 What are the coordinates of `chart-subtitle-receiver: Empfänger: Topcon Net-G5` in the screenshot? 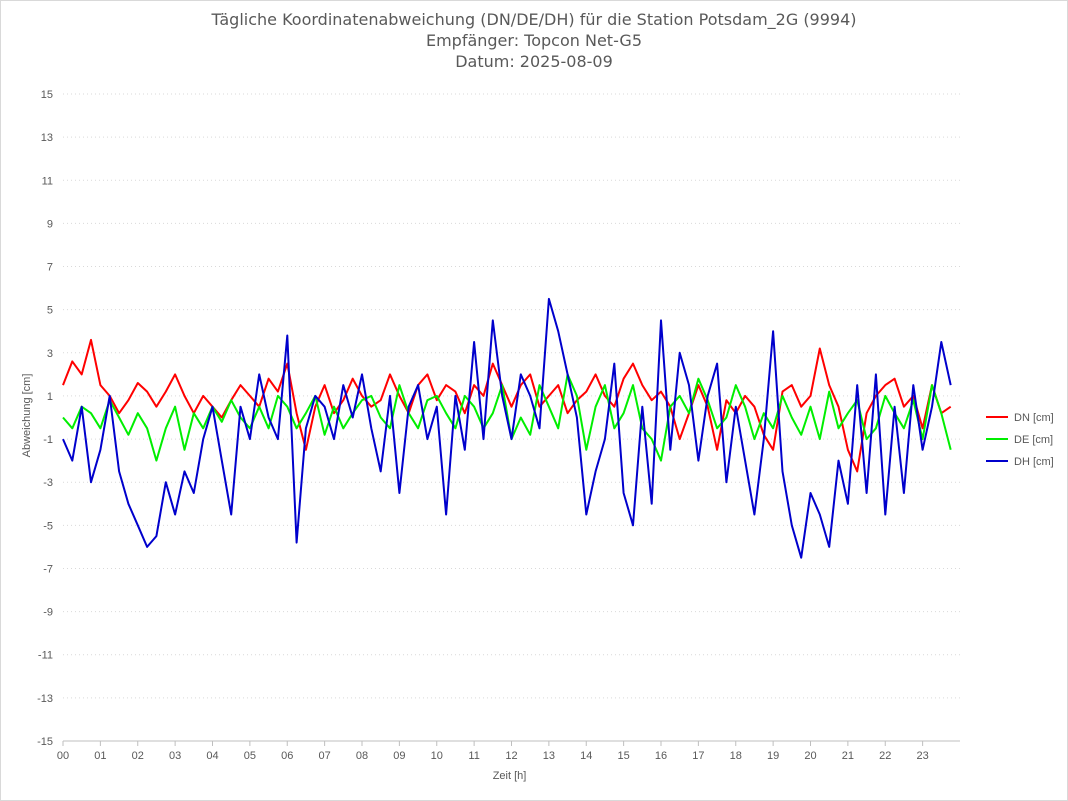 It's located at (534, 40).